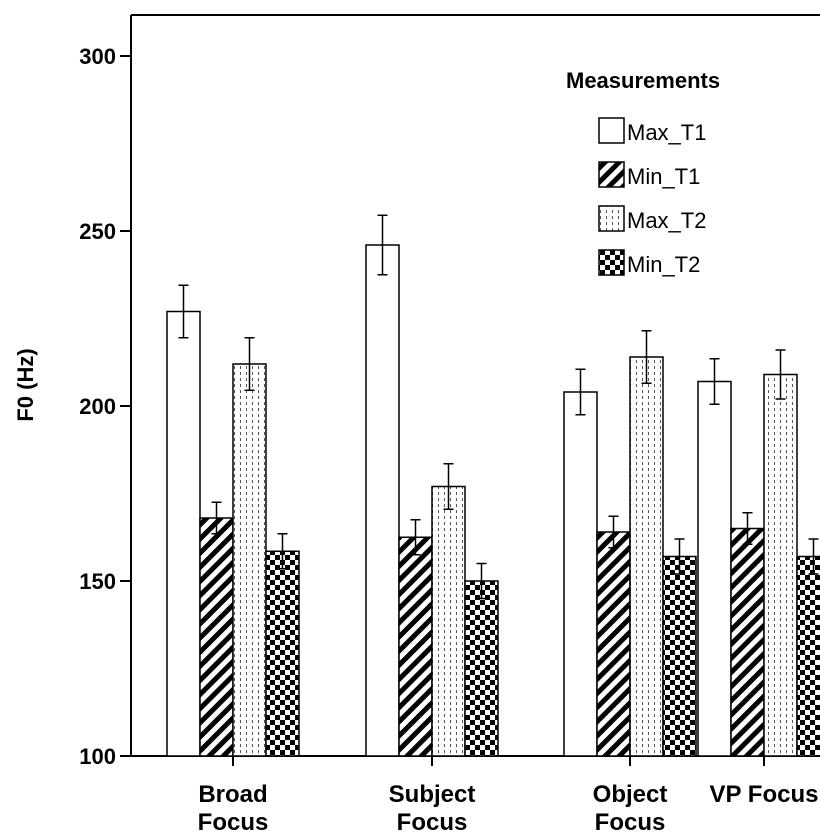 The height and width of the screenshot is (834, 820). Describe the element at coordinates (97, 406) in the screenshot. I see `y-tick-label: 200` at that location.